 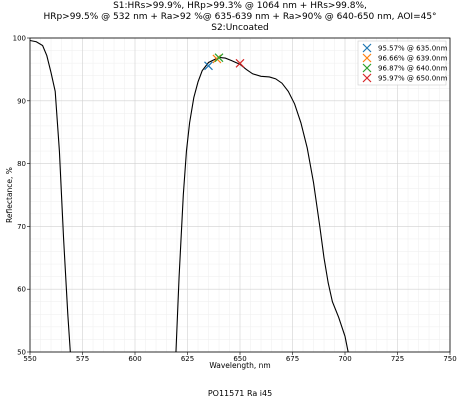 I want to click on y-tick-label: 90, so click(x=21, y=101).